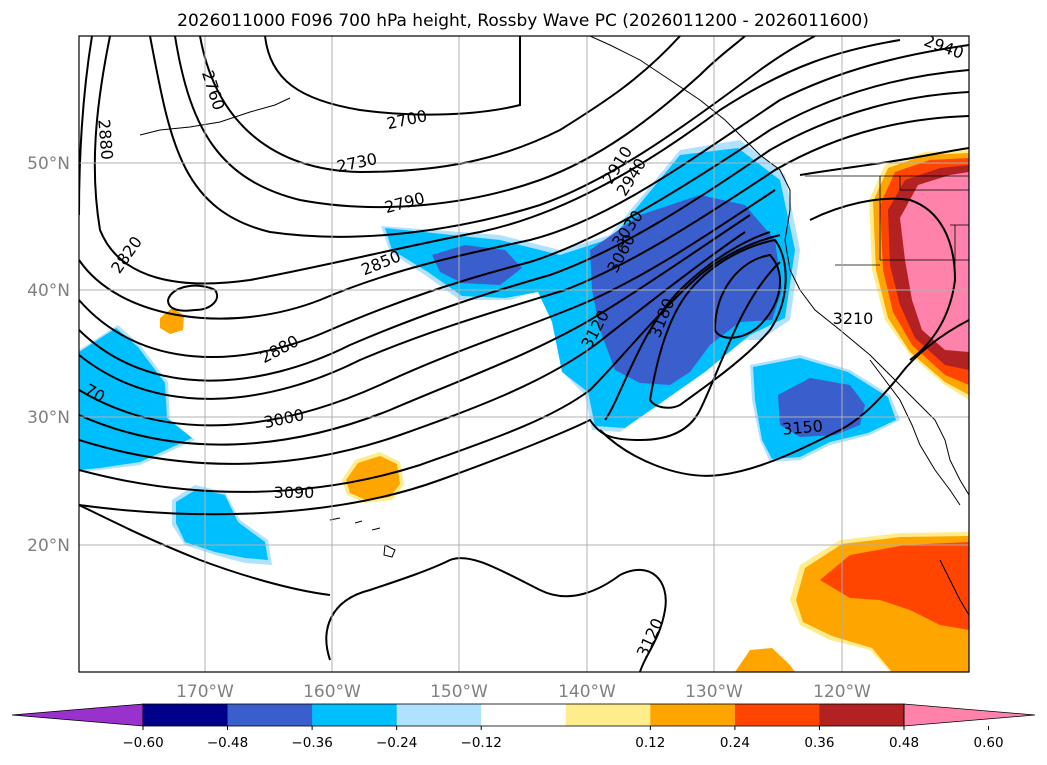  Describe the element at coordinates (311, 743) in the screenshot. I see `colorbar-tick-label: −0.36` at that location.